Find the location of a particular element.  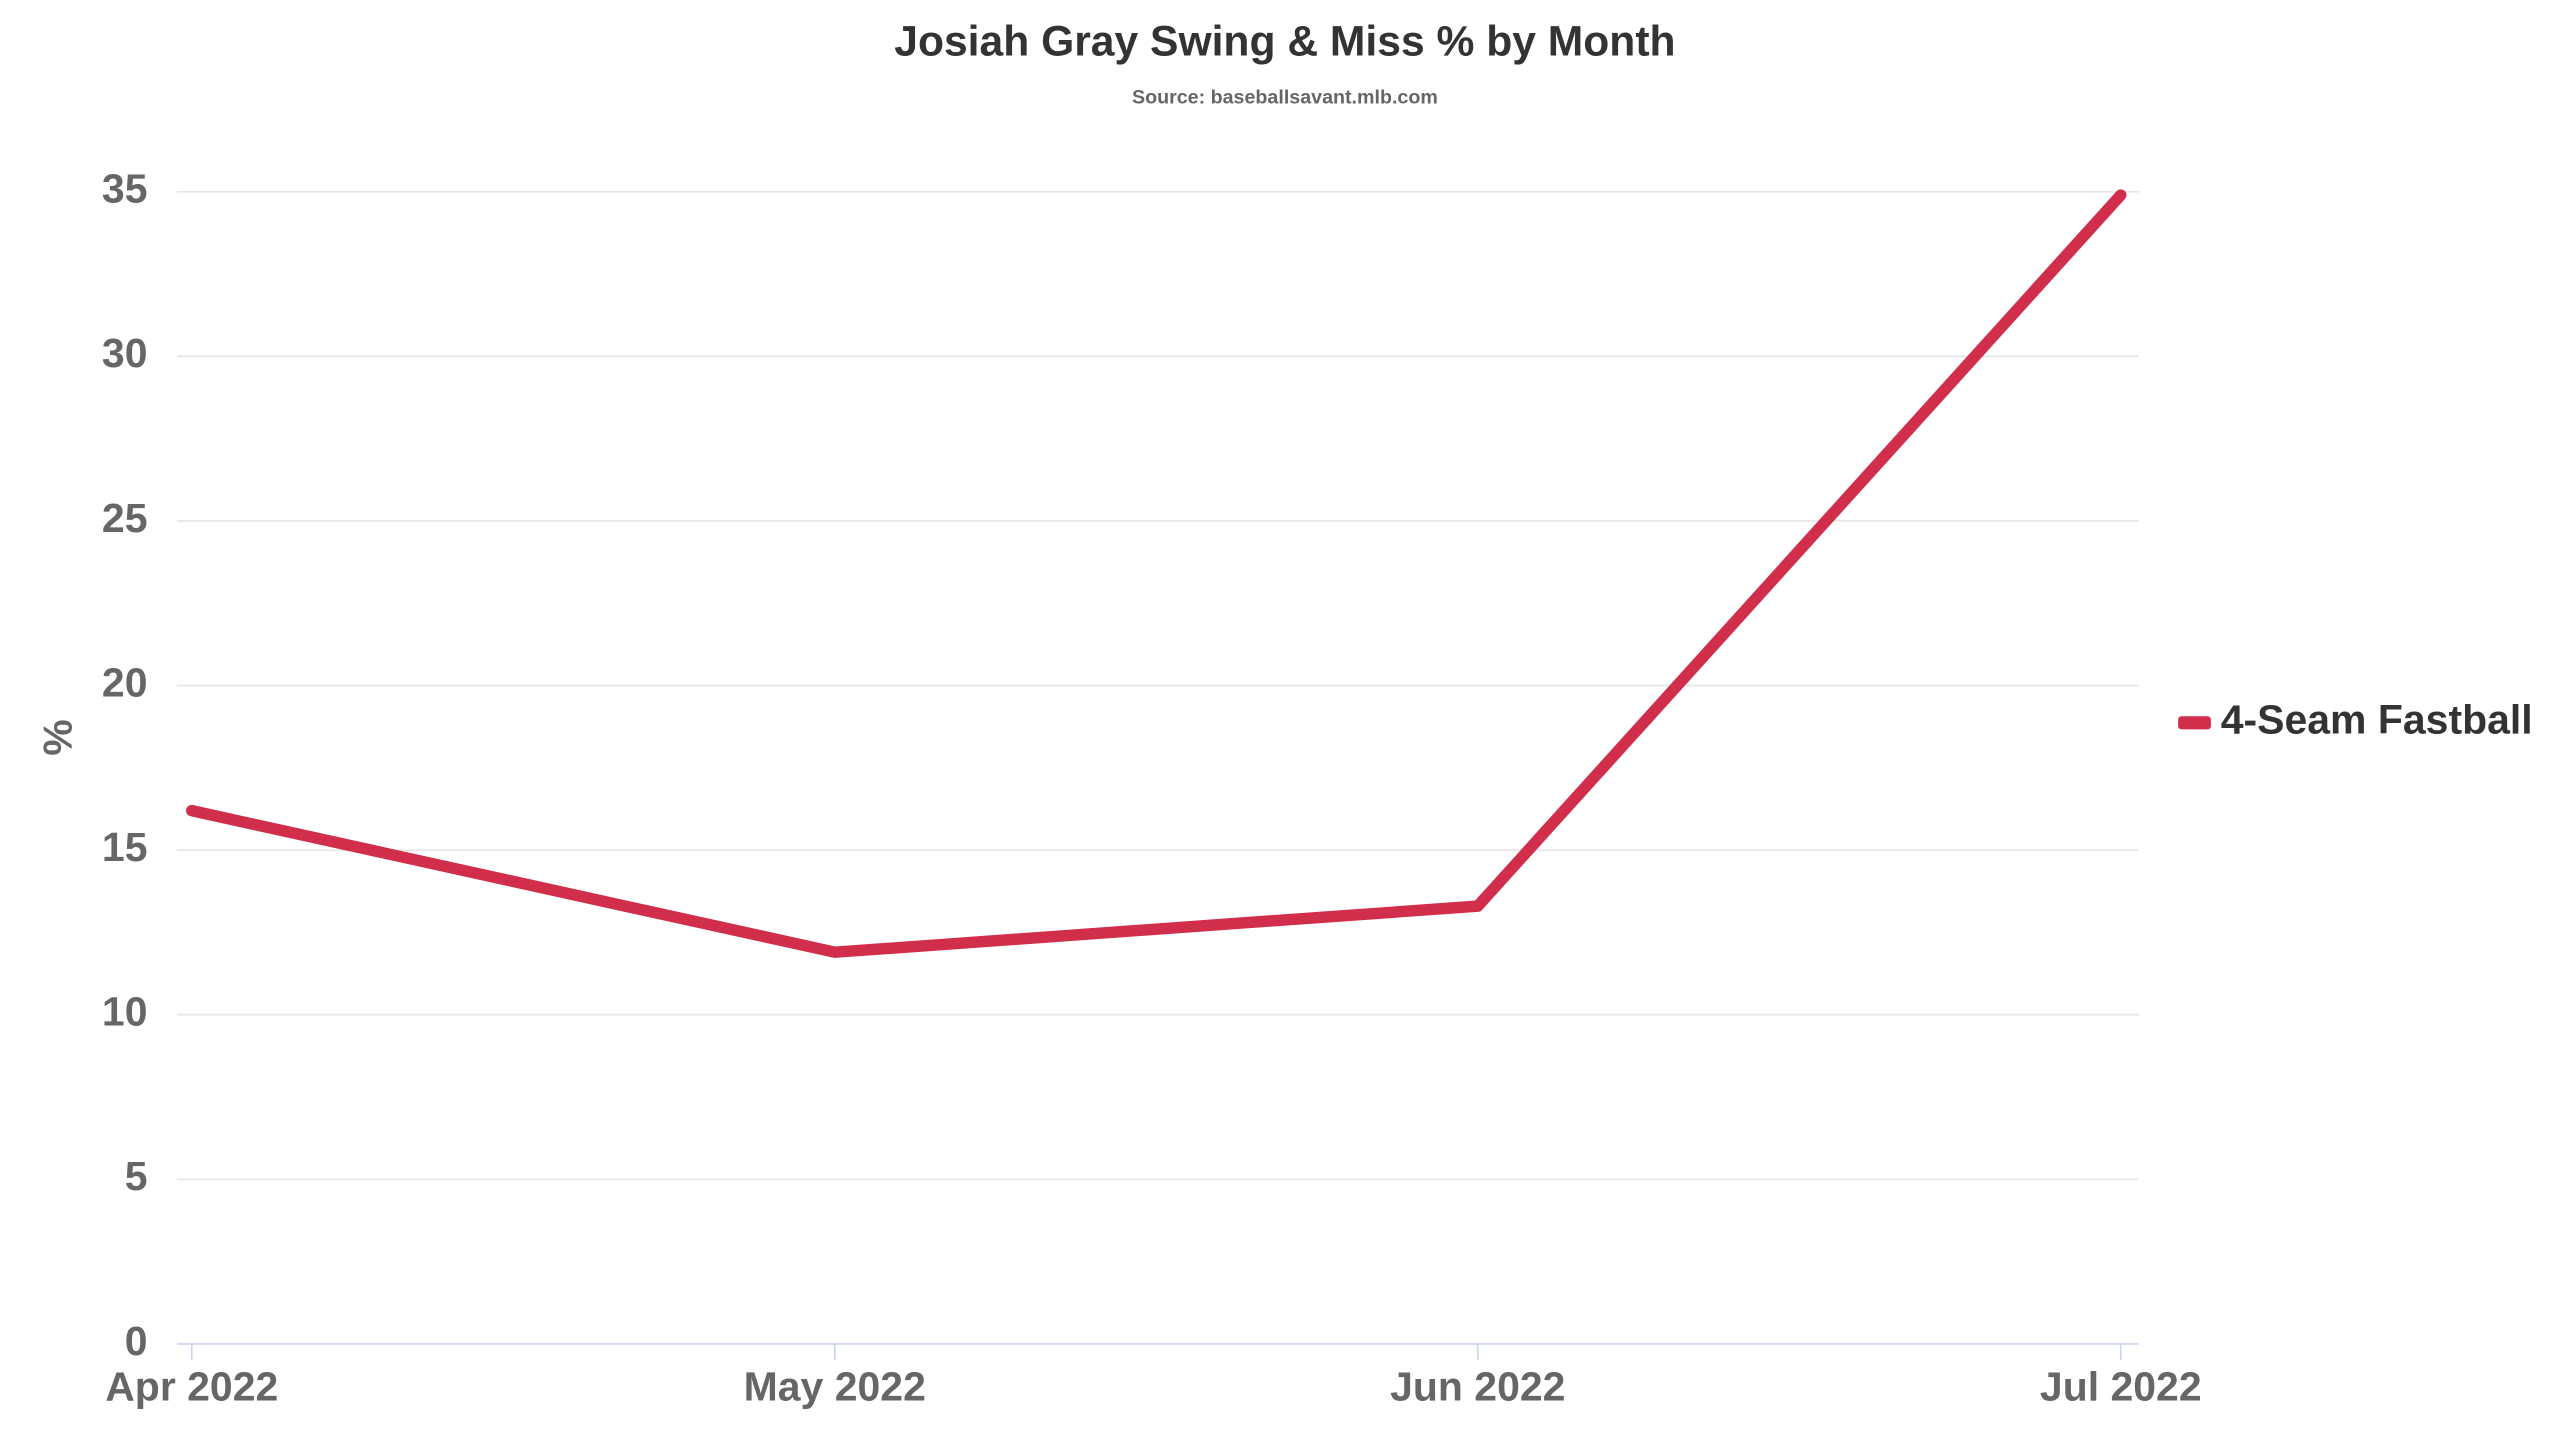

y-axis-label: % is located at coordinates (57, 737).